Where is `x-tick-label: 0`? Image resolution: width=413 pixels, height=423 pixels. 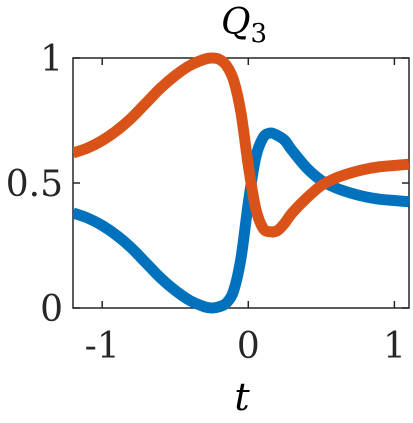
x-tick-label: 0 is located at coordinates (248, 346).